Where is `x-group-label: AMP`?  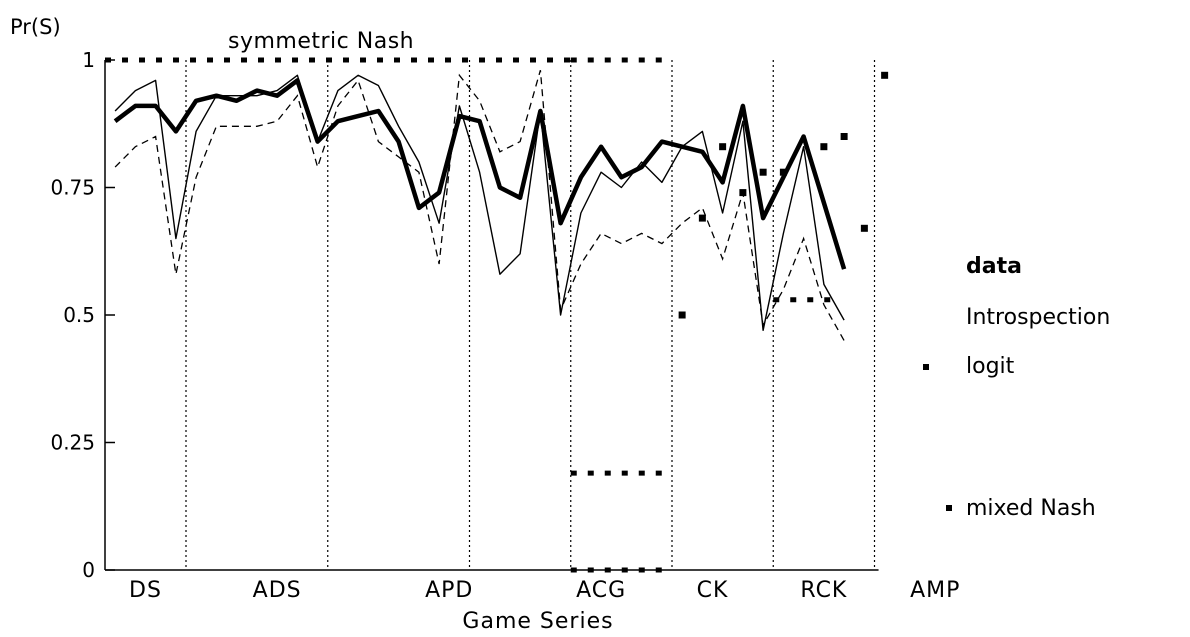
x-group-label: AMP is located at coordinates (935, 590).